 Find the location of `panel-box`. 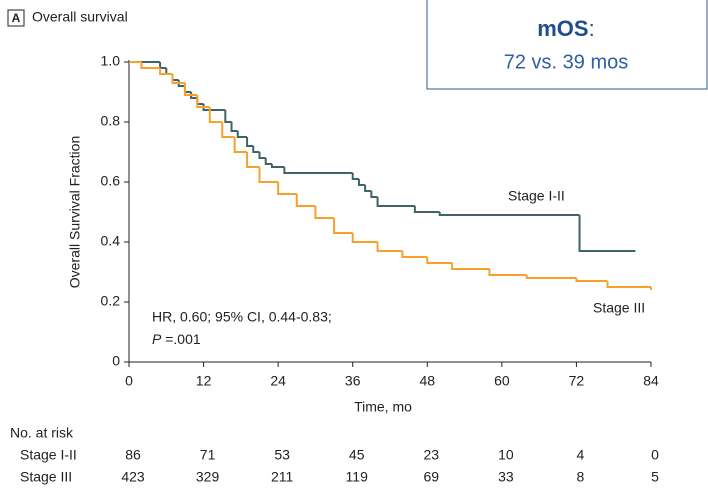

panel-box is located at coordinates (16, 18).